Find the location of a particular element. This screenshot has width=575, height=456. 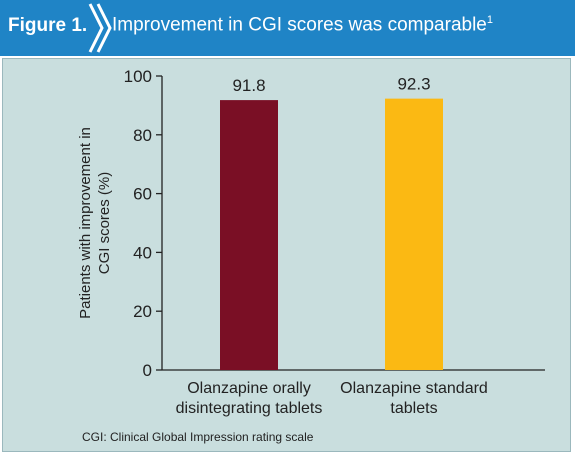

y-tick-label: 60 is located at coordinates (142, 194).